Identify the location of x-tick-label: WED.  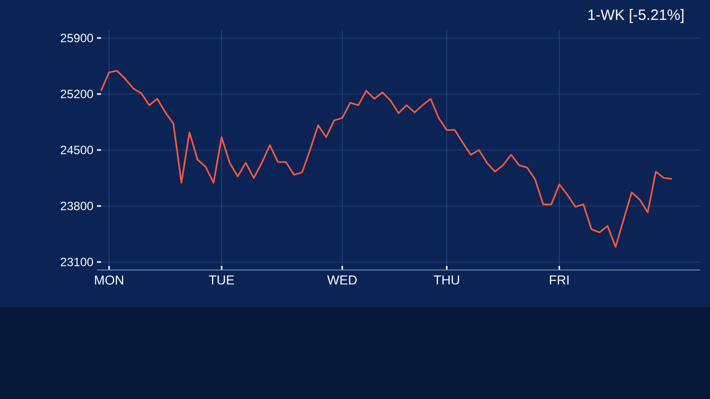
(342, 280).